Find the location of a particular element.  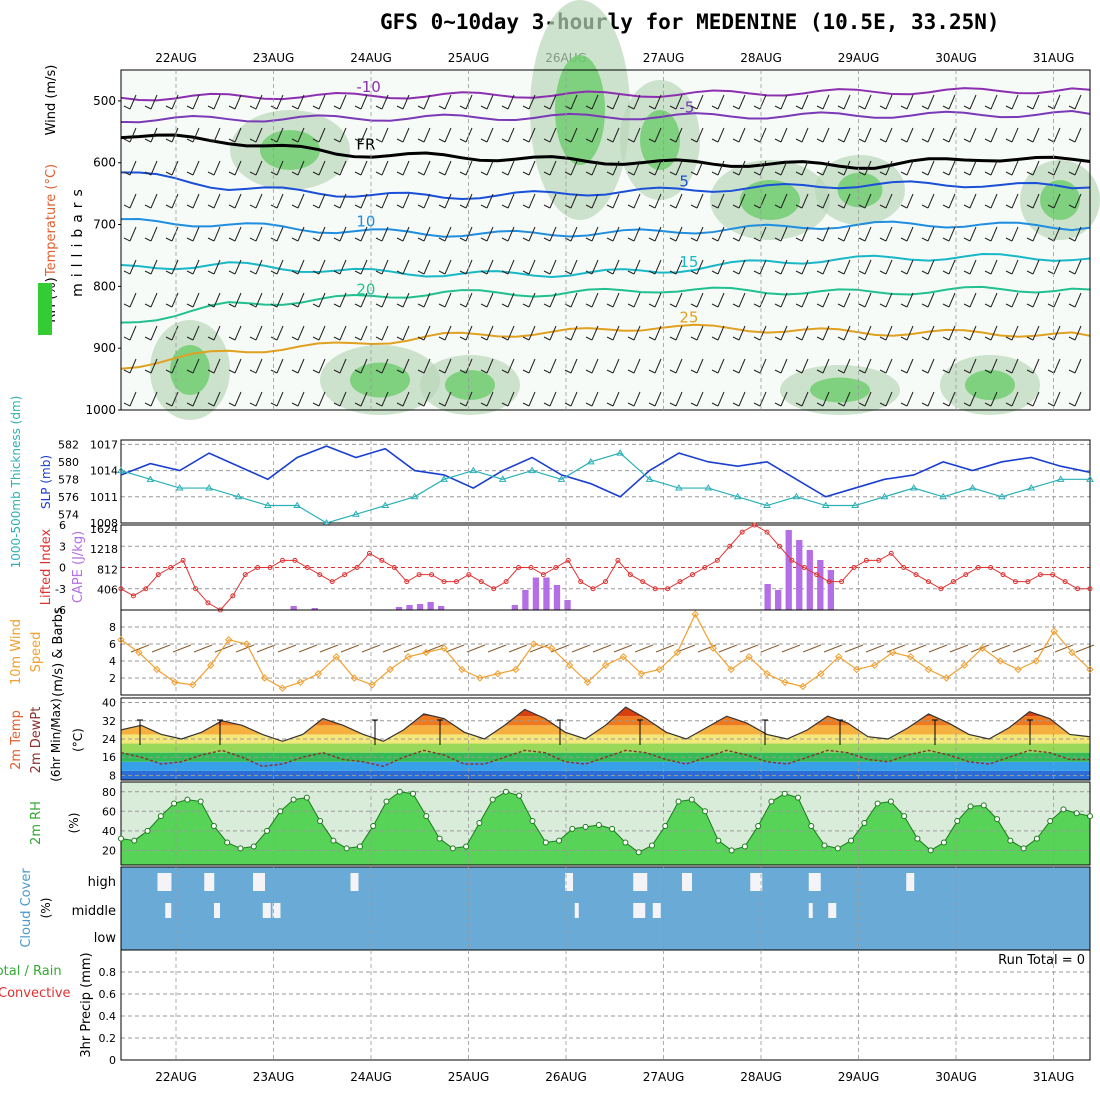

wind-axis-label: 10m Wind is located at coordinates (16, 652).